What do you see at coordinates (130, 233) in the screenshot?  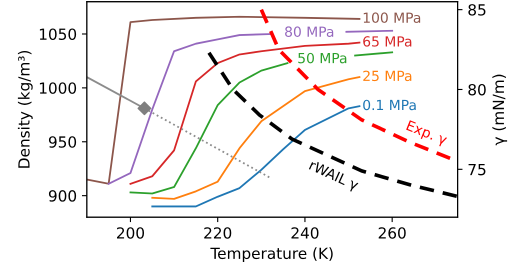 I see `x-tick-label: 200` at bounding box center [130, 233].